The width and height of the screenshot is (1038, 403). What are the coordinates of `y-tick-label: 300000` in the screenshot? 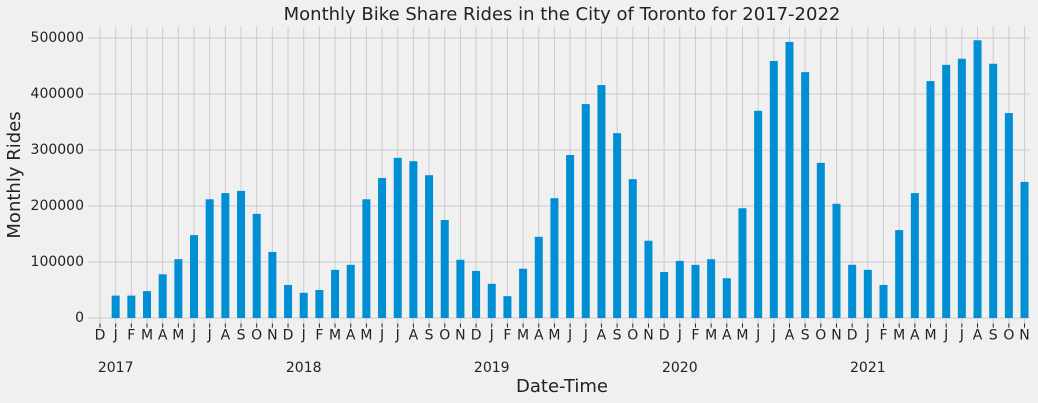 It's located at (57, 150).